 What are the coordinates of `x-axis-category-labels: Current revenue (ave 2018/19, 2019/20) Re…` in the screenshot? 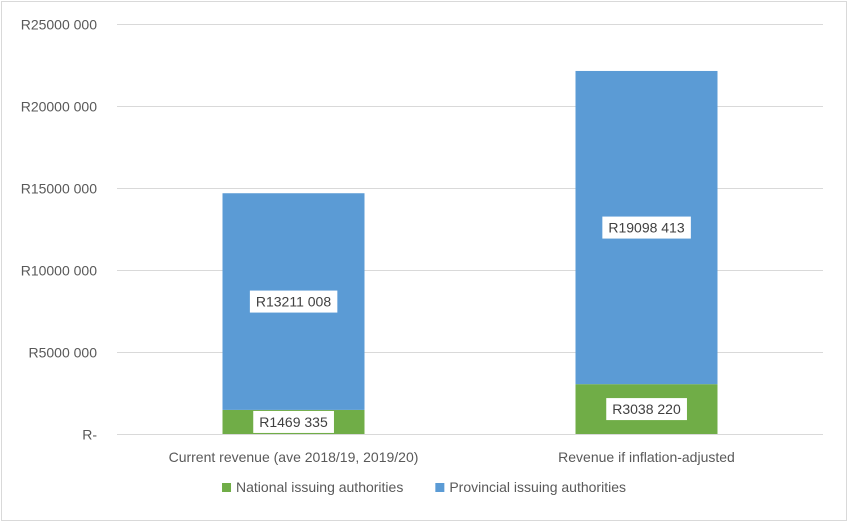 It's located at (452, 457).